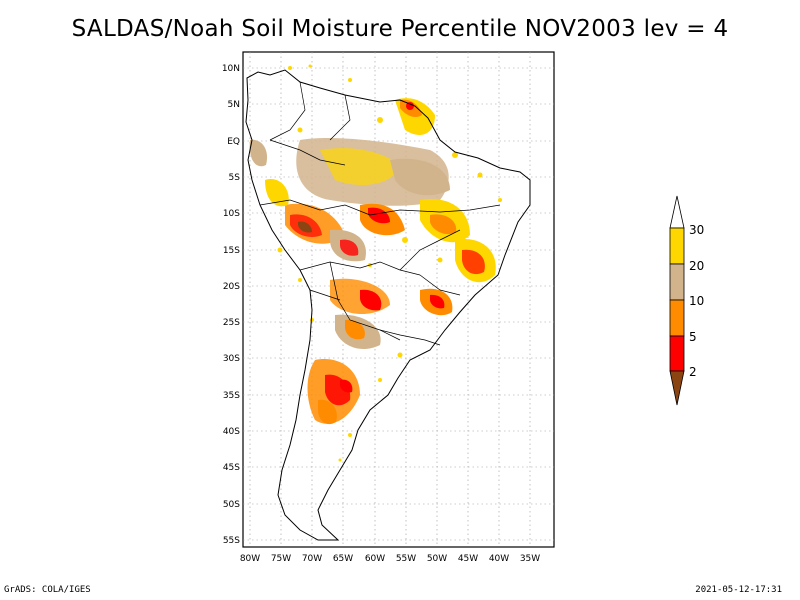 The height and width of the screenshot is (600, 800). I want to click on lon-label: 45W, so click(468, 559).